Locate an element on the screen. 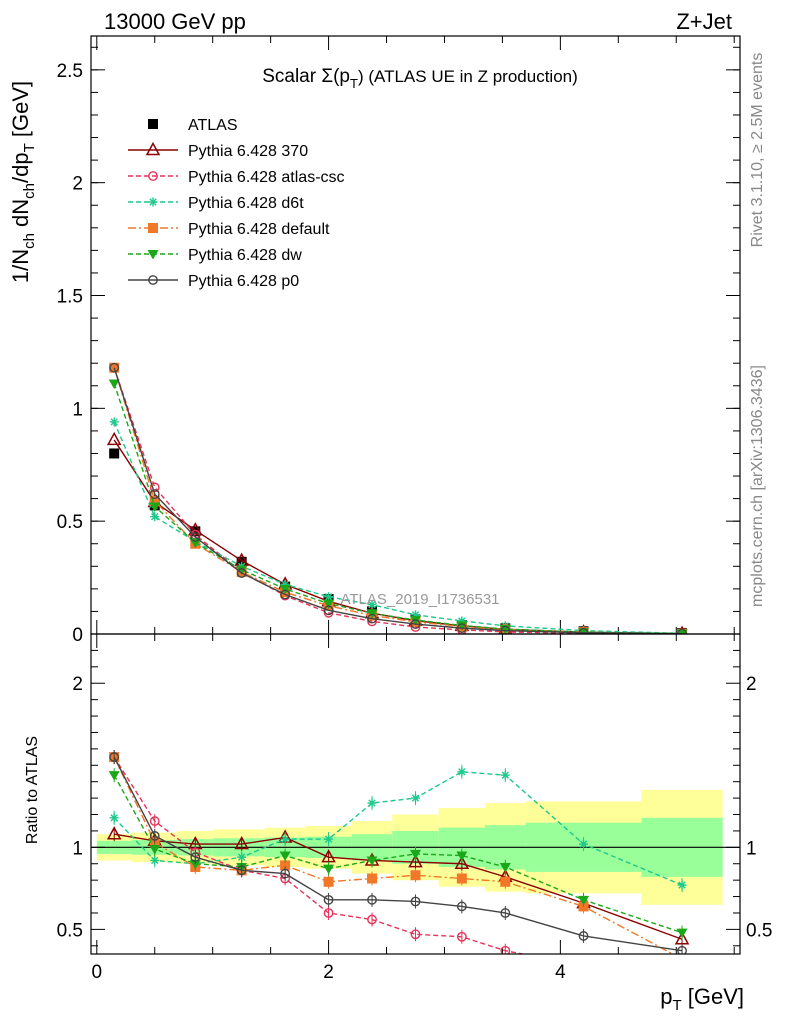 The image size is (786, 1024). legend-label: Pythia 6.428 default is located at coordinates (259, 229).